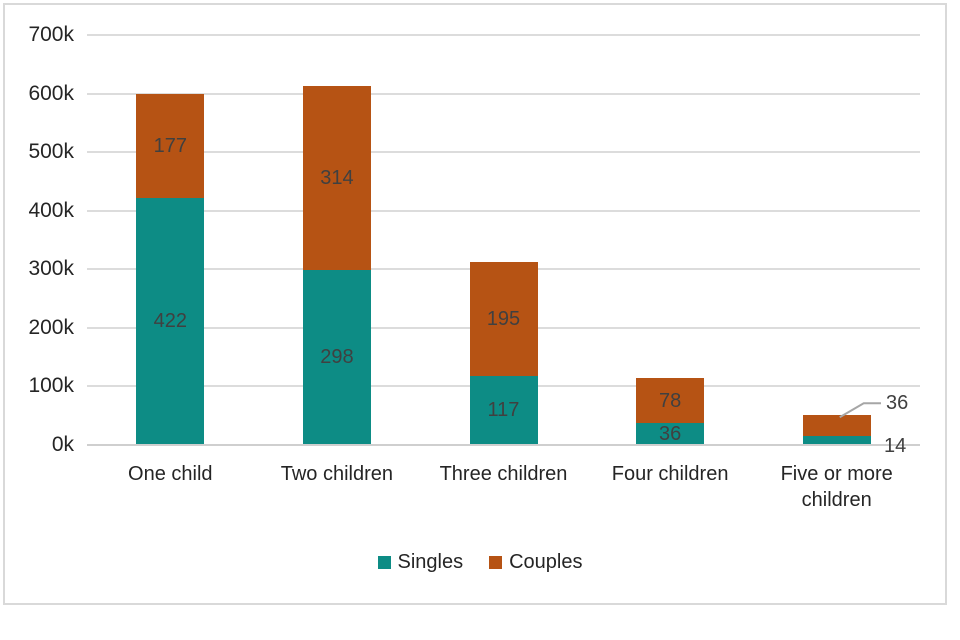 This screenshot has height=640, width=960. I want to click on x-axis-category-label: Two children, so click(337, 474).